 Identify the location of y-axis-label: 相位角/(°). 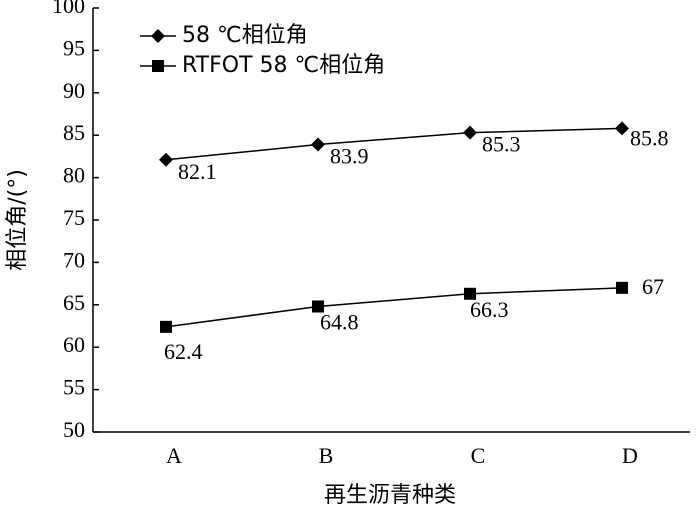
(17, 220).